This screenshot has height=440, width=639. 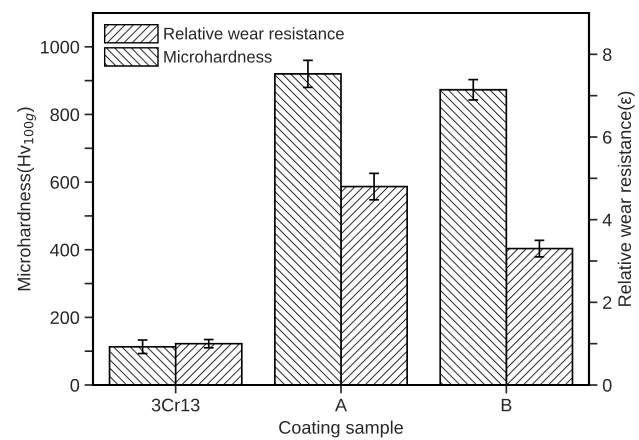 What do you see at coordinates (607, 137) in the screenshot?
I see `y2-tick-label: 6` at bounding box center [607, 137].